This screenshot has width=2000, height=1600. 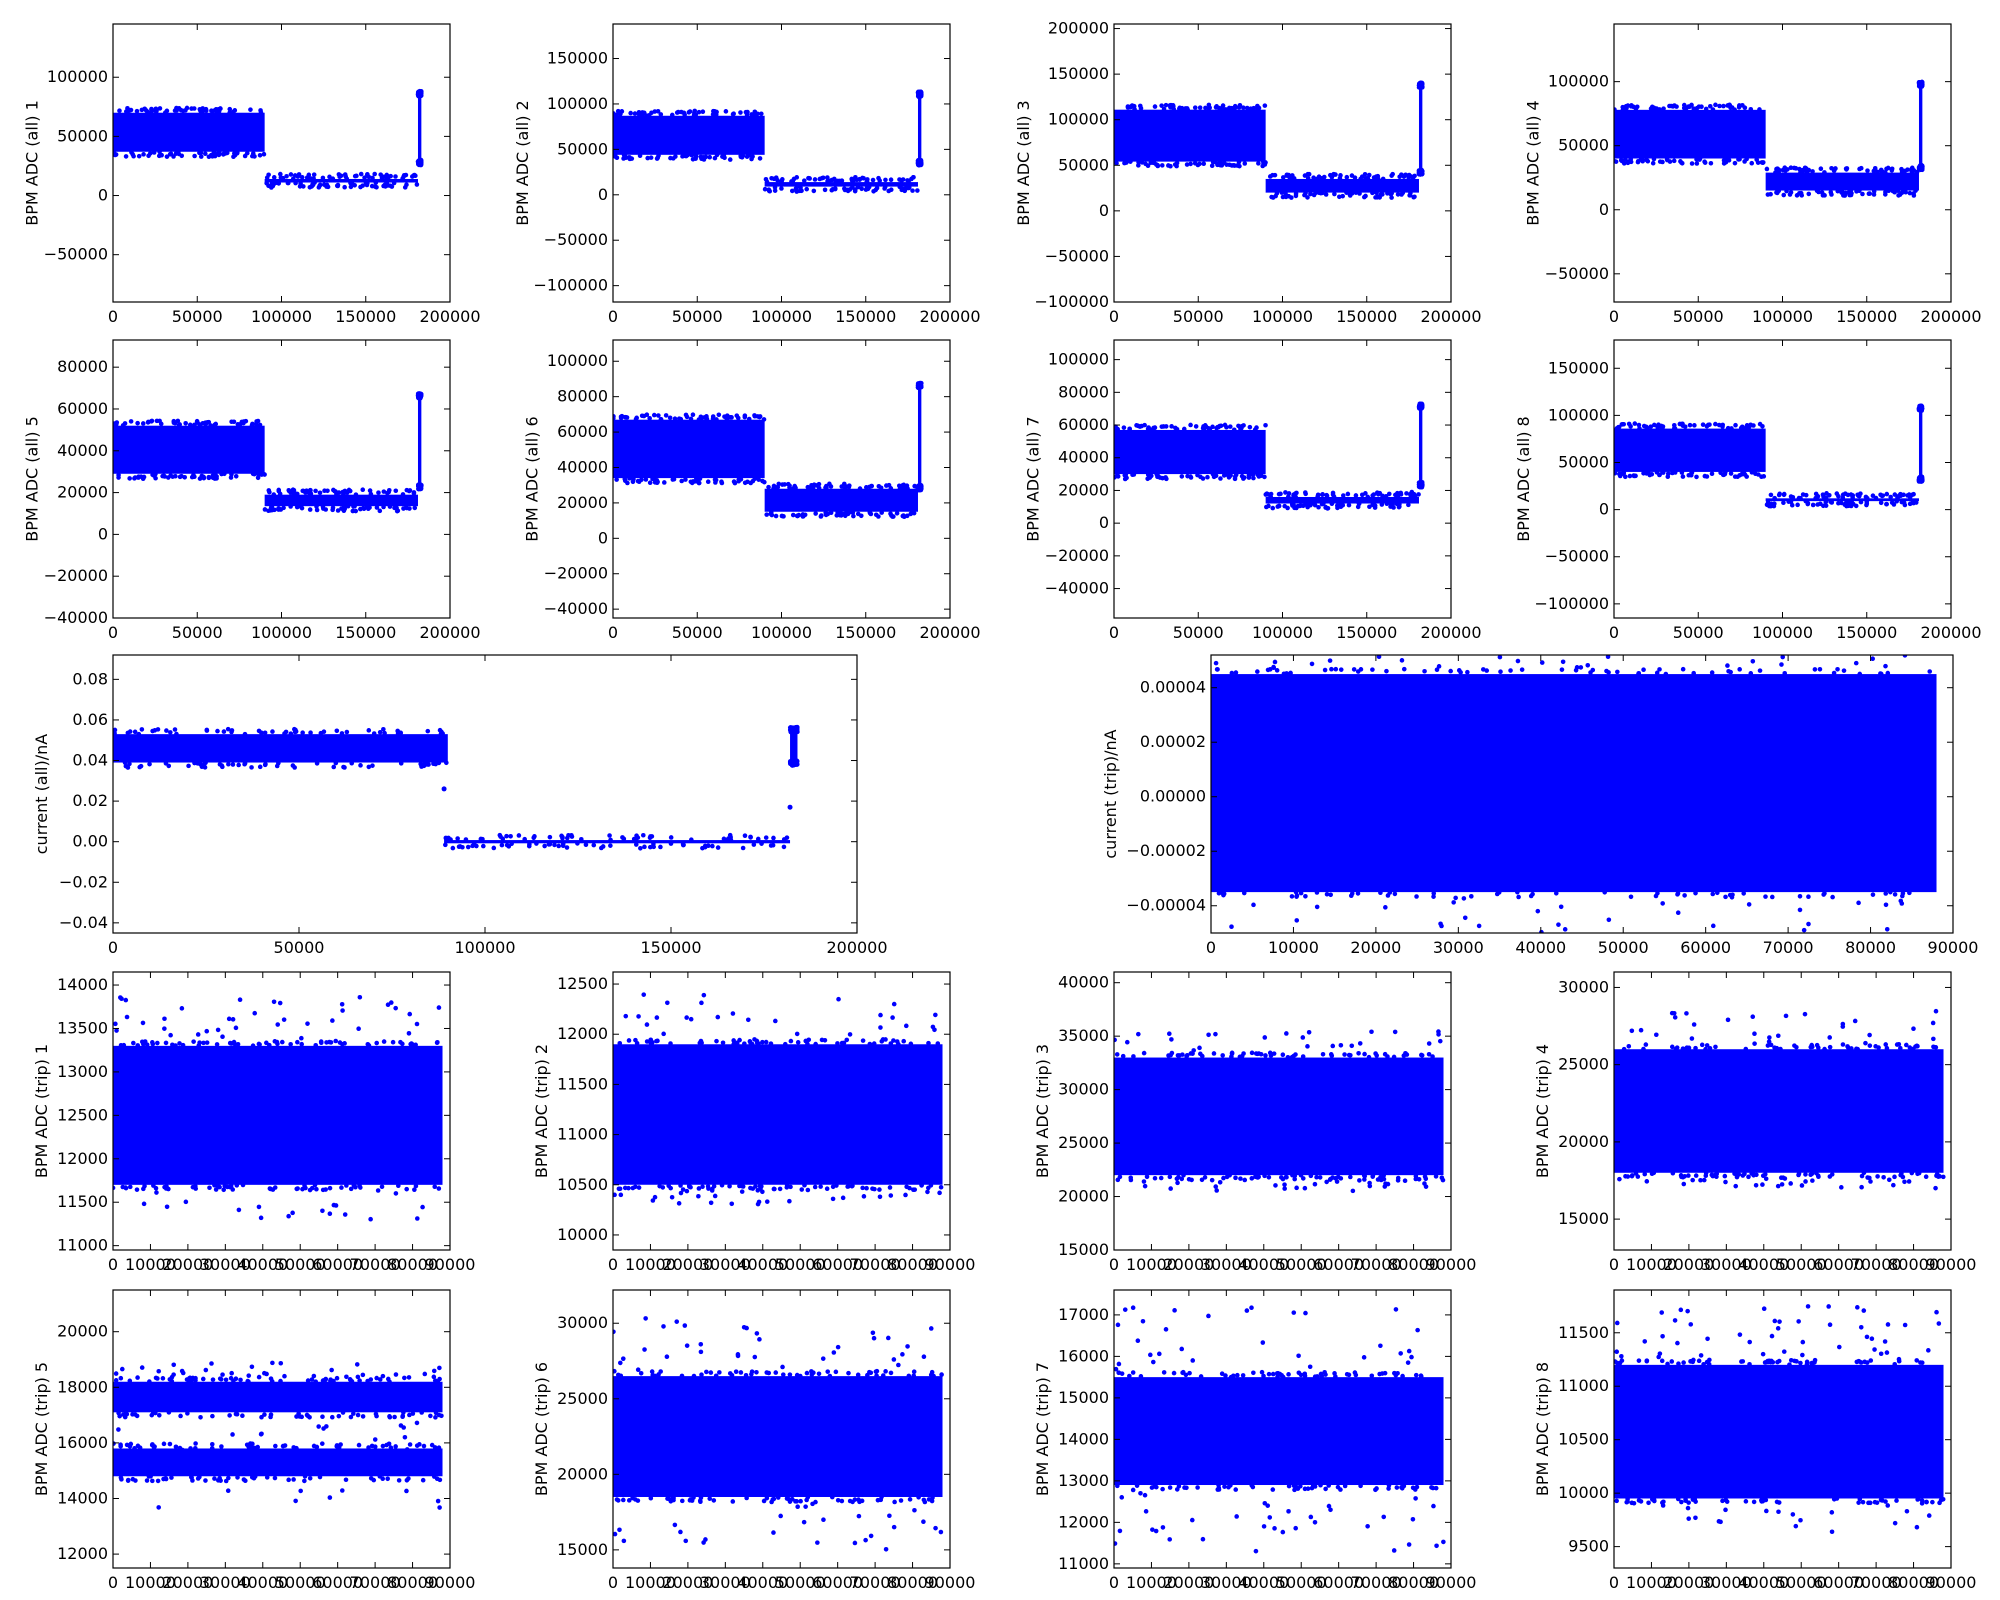 I want to click on y-axis-label: BPM ADC (trip) 2, so click(x=541, y=1111).